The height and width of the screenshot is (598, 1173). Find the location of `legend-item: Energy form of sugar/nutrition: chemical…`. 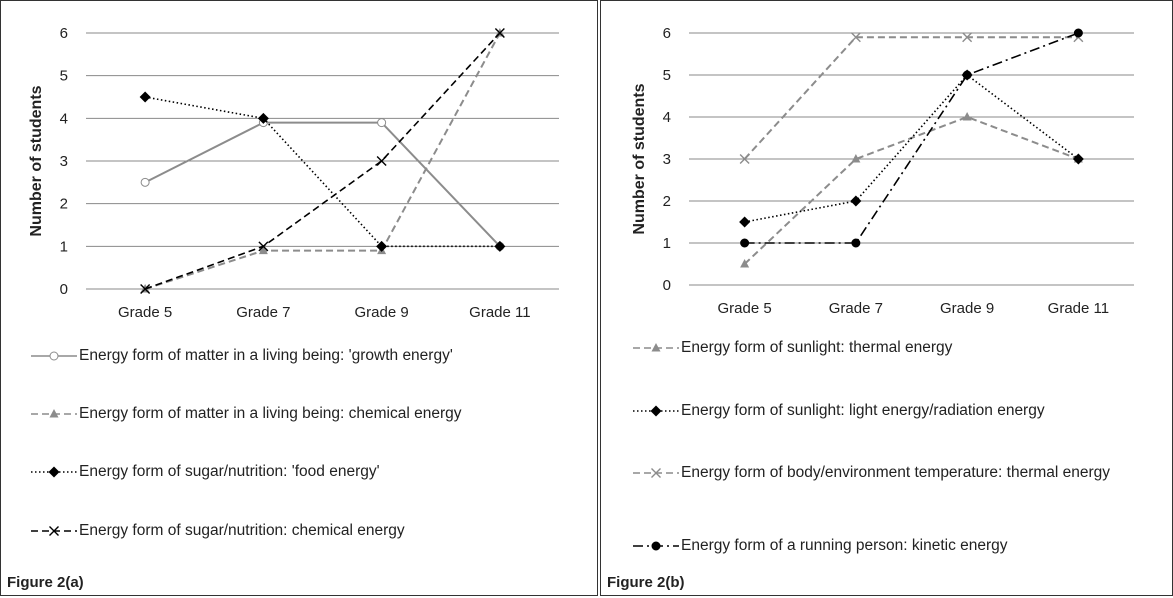

legend-item: Energy form of sugar/nutrition: chemical… is located at coordinates (309, 530).